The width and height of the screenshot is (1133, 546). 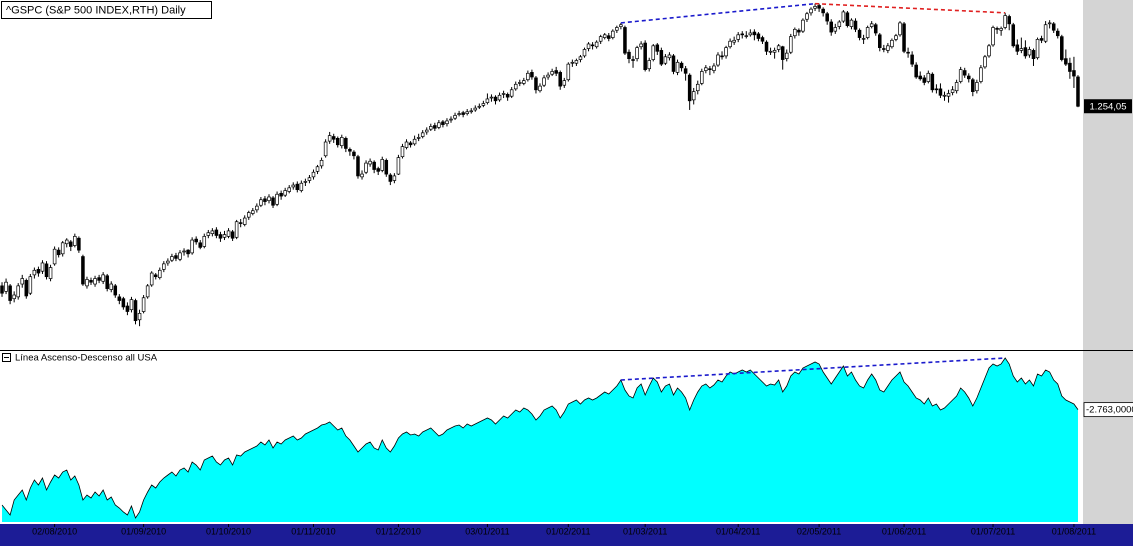 What do you see at coordinates (228, 531) in the screenshot?
I see `x-tick-label: 01/10/2010` at bounding box center [228, 531].